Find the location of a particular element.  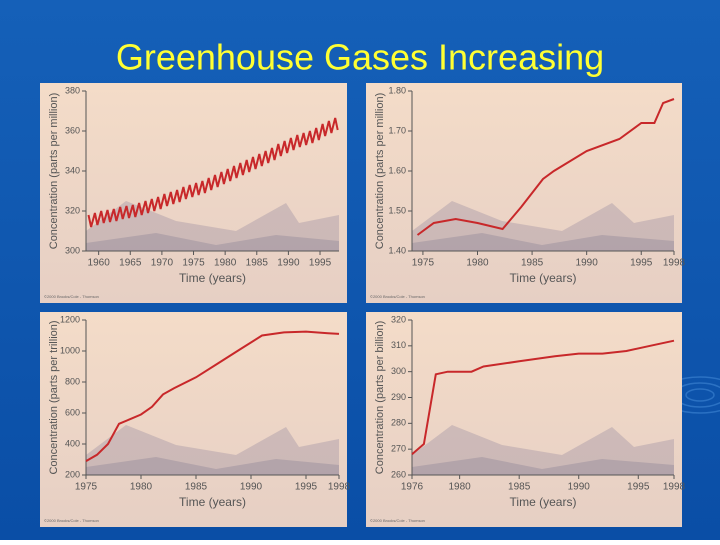

slide-title: Greenhouse Gases Increasing is located at coordinates (360, 57).